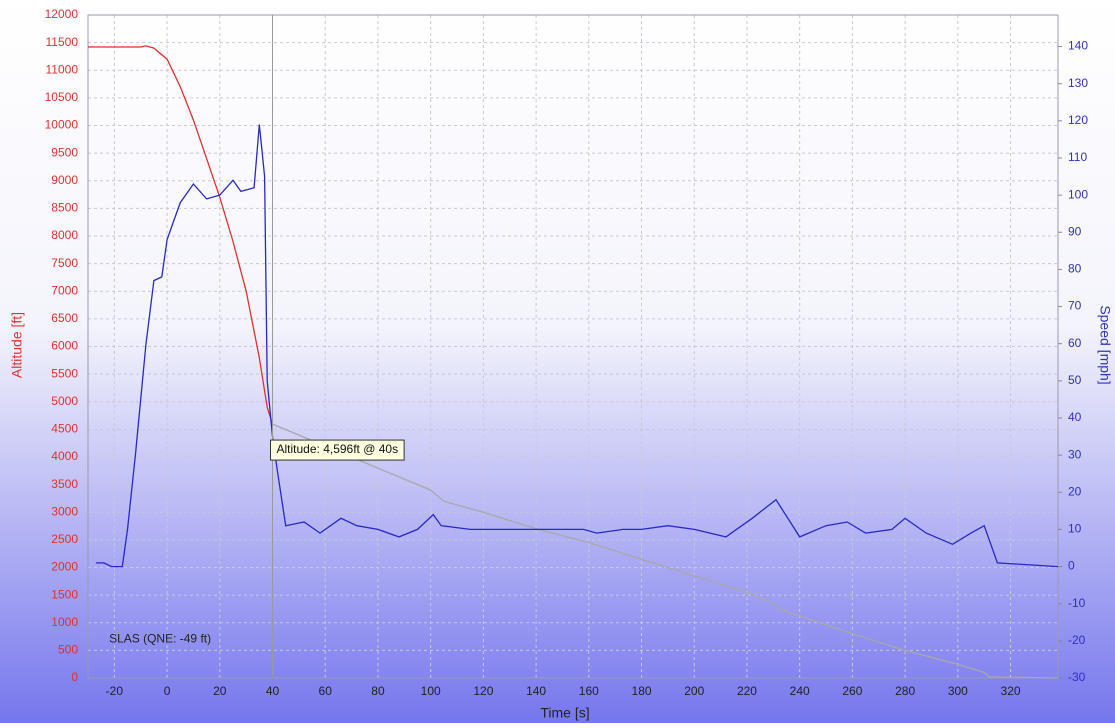  I want to click on y2-tick-label: 40, so click(1075, 417).